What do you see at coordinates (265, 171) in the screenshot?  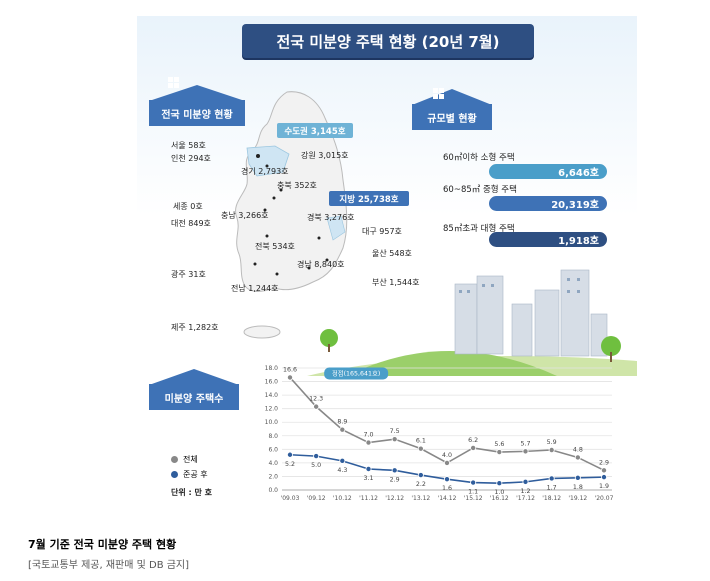 I see `region-gyeonggi: 경기 2,793호` at bounding box center [265, 171].